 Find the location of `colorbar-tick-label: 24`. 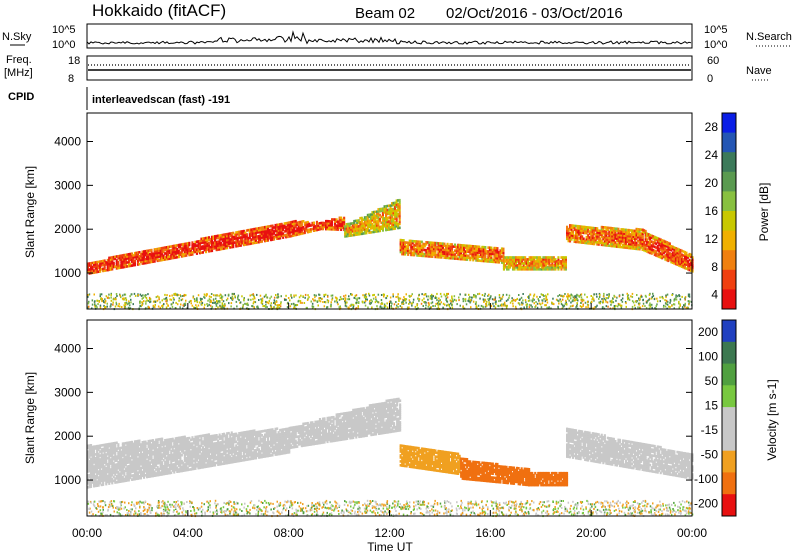

colorbar-tick-label: 24 is located at coordinates (712, 155).